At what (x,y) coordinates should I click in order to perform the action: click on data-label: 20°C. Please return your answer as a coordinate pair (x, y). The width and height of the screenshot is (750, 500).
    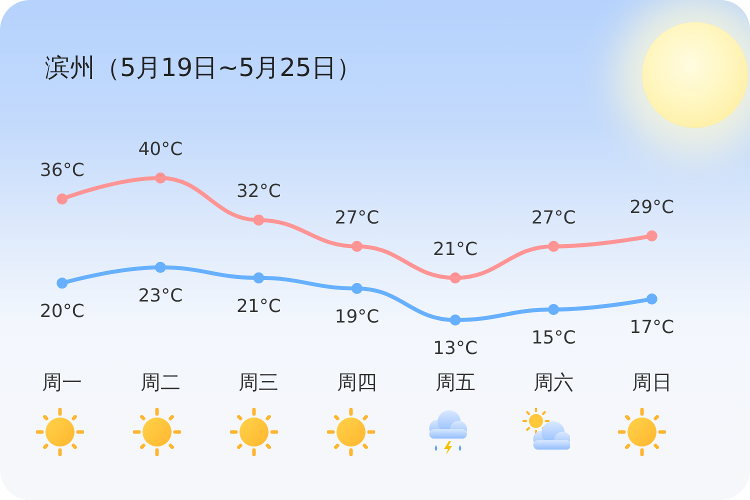
    Looking at the image, I should click on (62, 311).